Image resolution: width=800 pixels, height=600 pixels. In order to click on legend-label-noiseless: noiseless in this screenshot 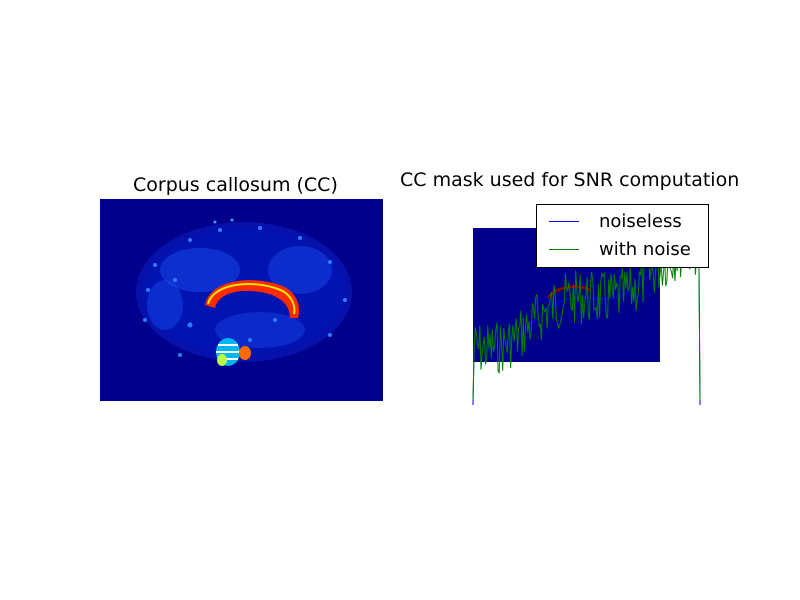, I will do `click(640, 221)`.